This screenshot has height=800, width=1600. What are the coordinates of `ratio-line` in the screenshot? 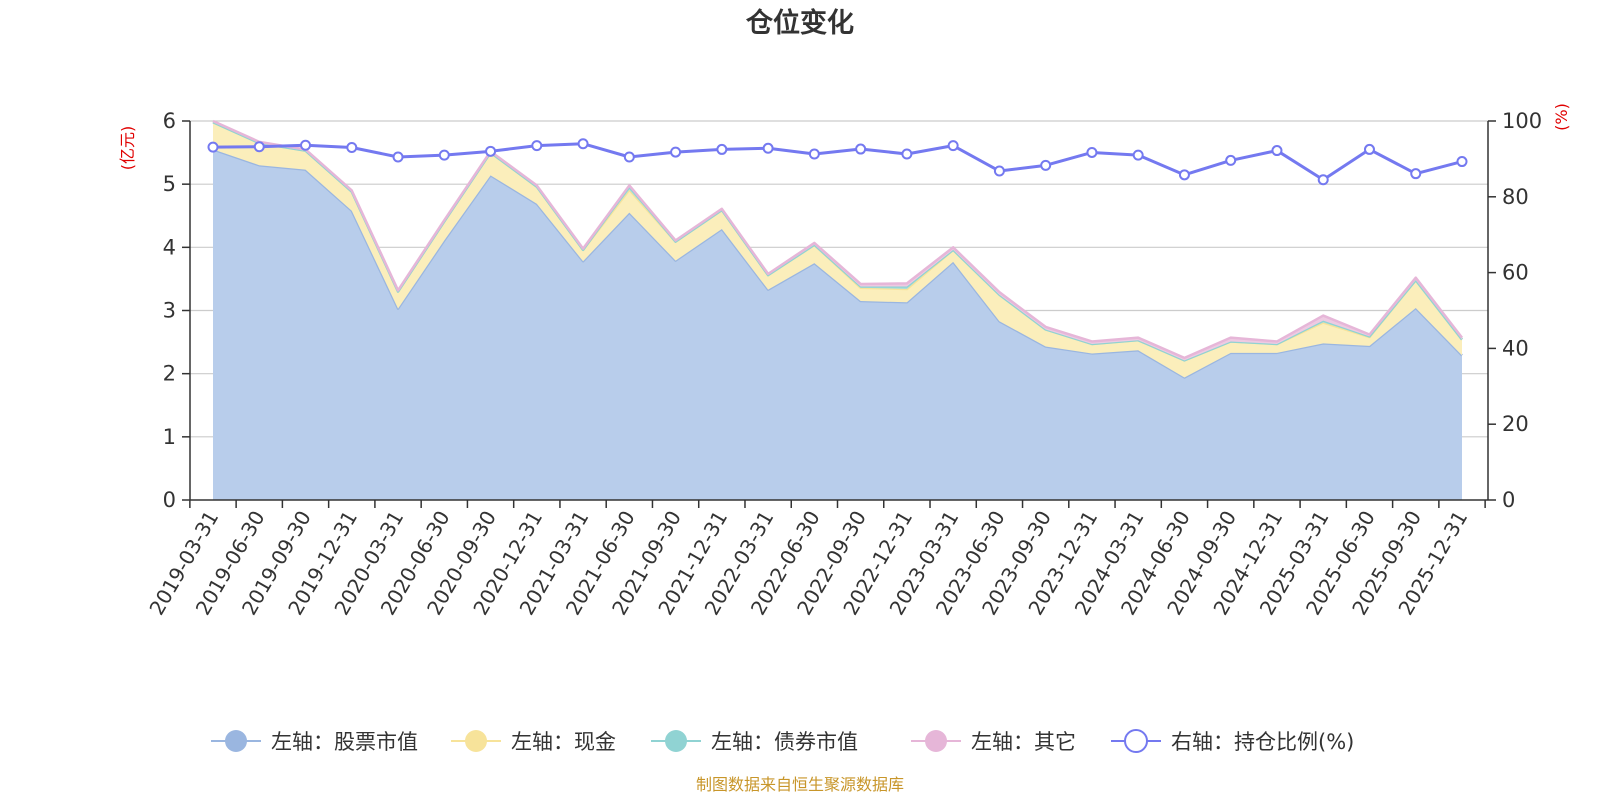 It's located at (837, 162).